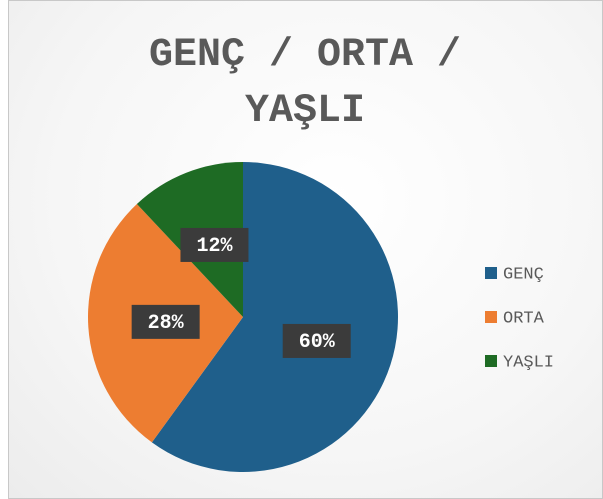 The image size is (603, 499). Describe the element at coordinates (524, 318) in the screenshot. I see `legend-label: ORTA` at that location.